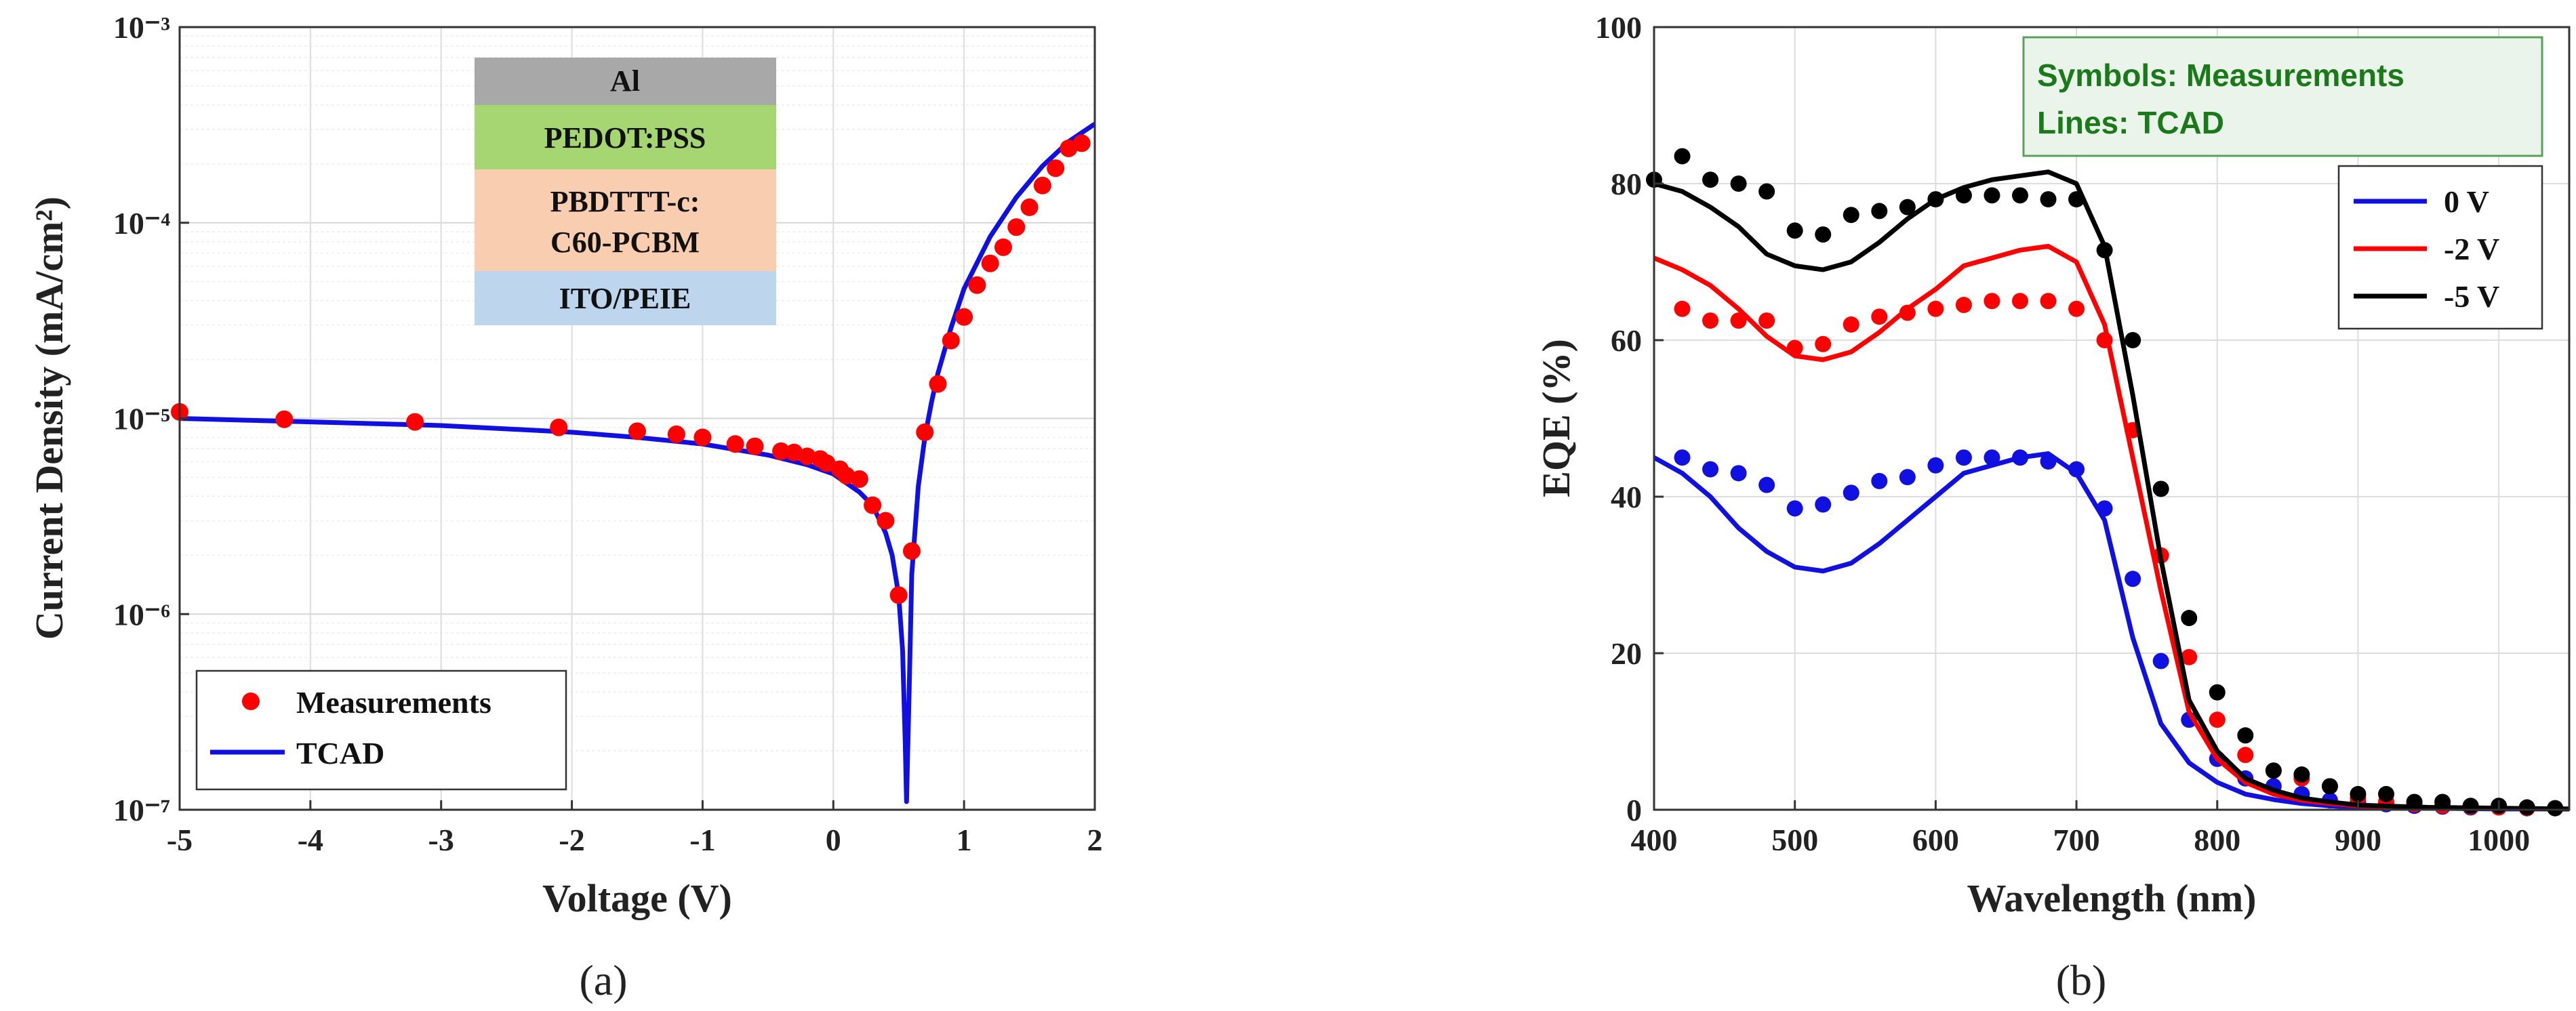 This screenshot has width=2576, height=1011. What do you see at coordinates (637, 898) in the screenshot?
I see `panel-a-x-axis-title: Voltage (V)` at bounding box center [637, 898].